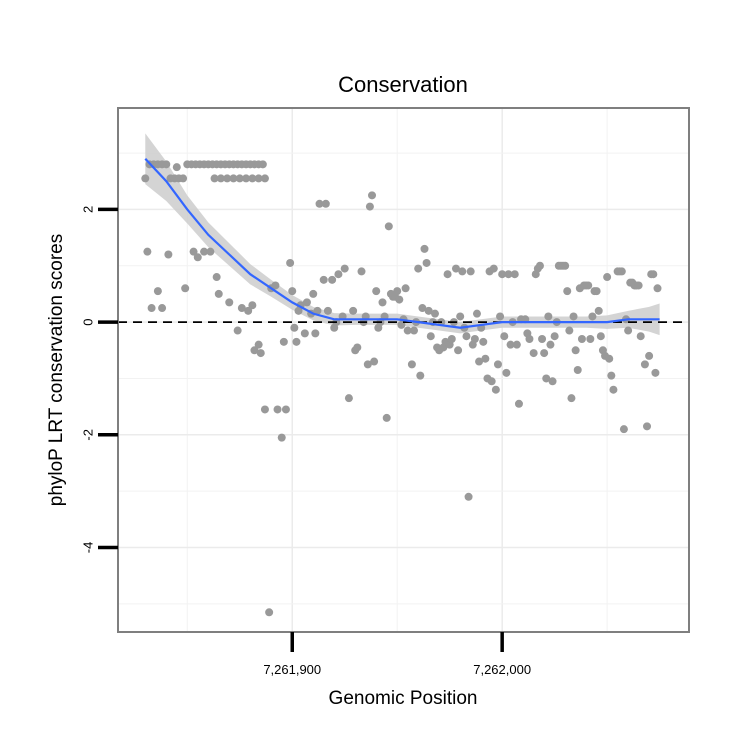  Describe the element at coordinates (88, 548) in the screenshot. I see `y-tick-label: -4` at that location.